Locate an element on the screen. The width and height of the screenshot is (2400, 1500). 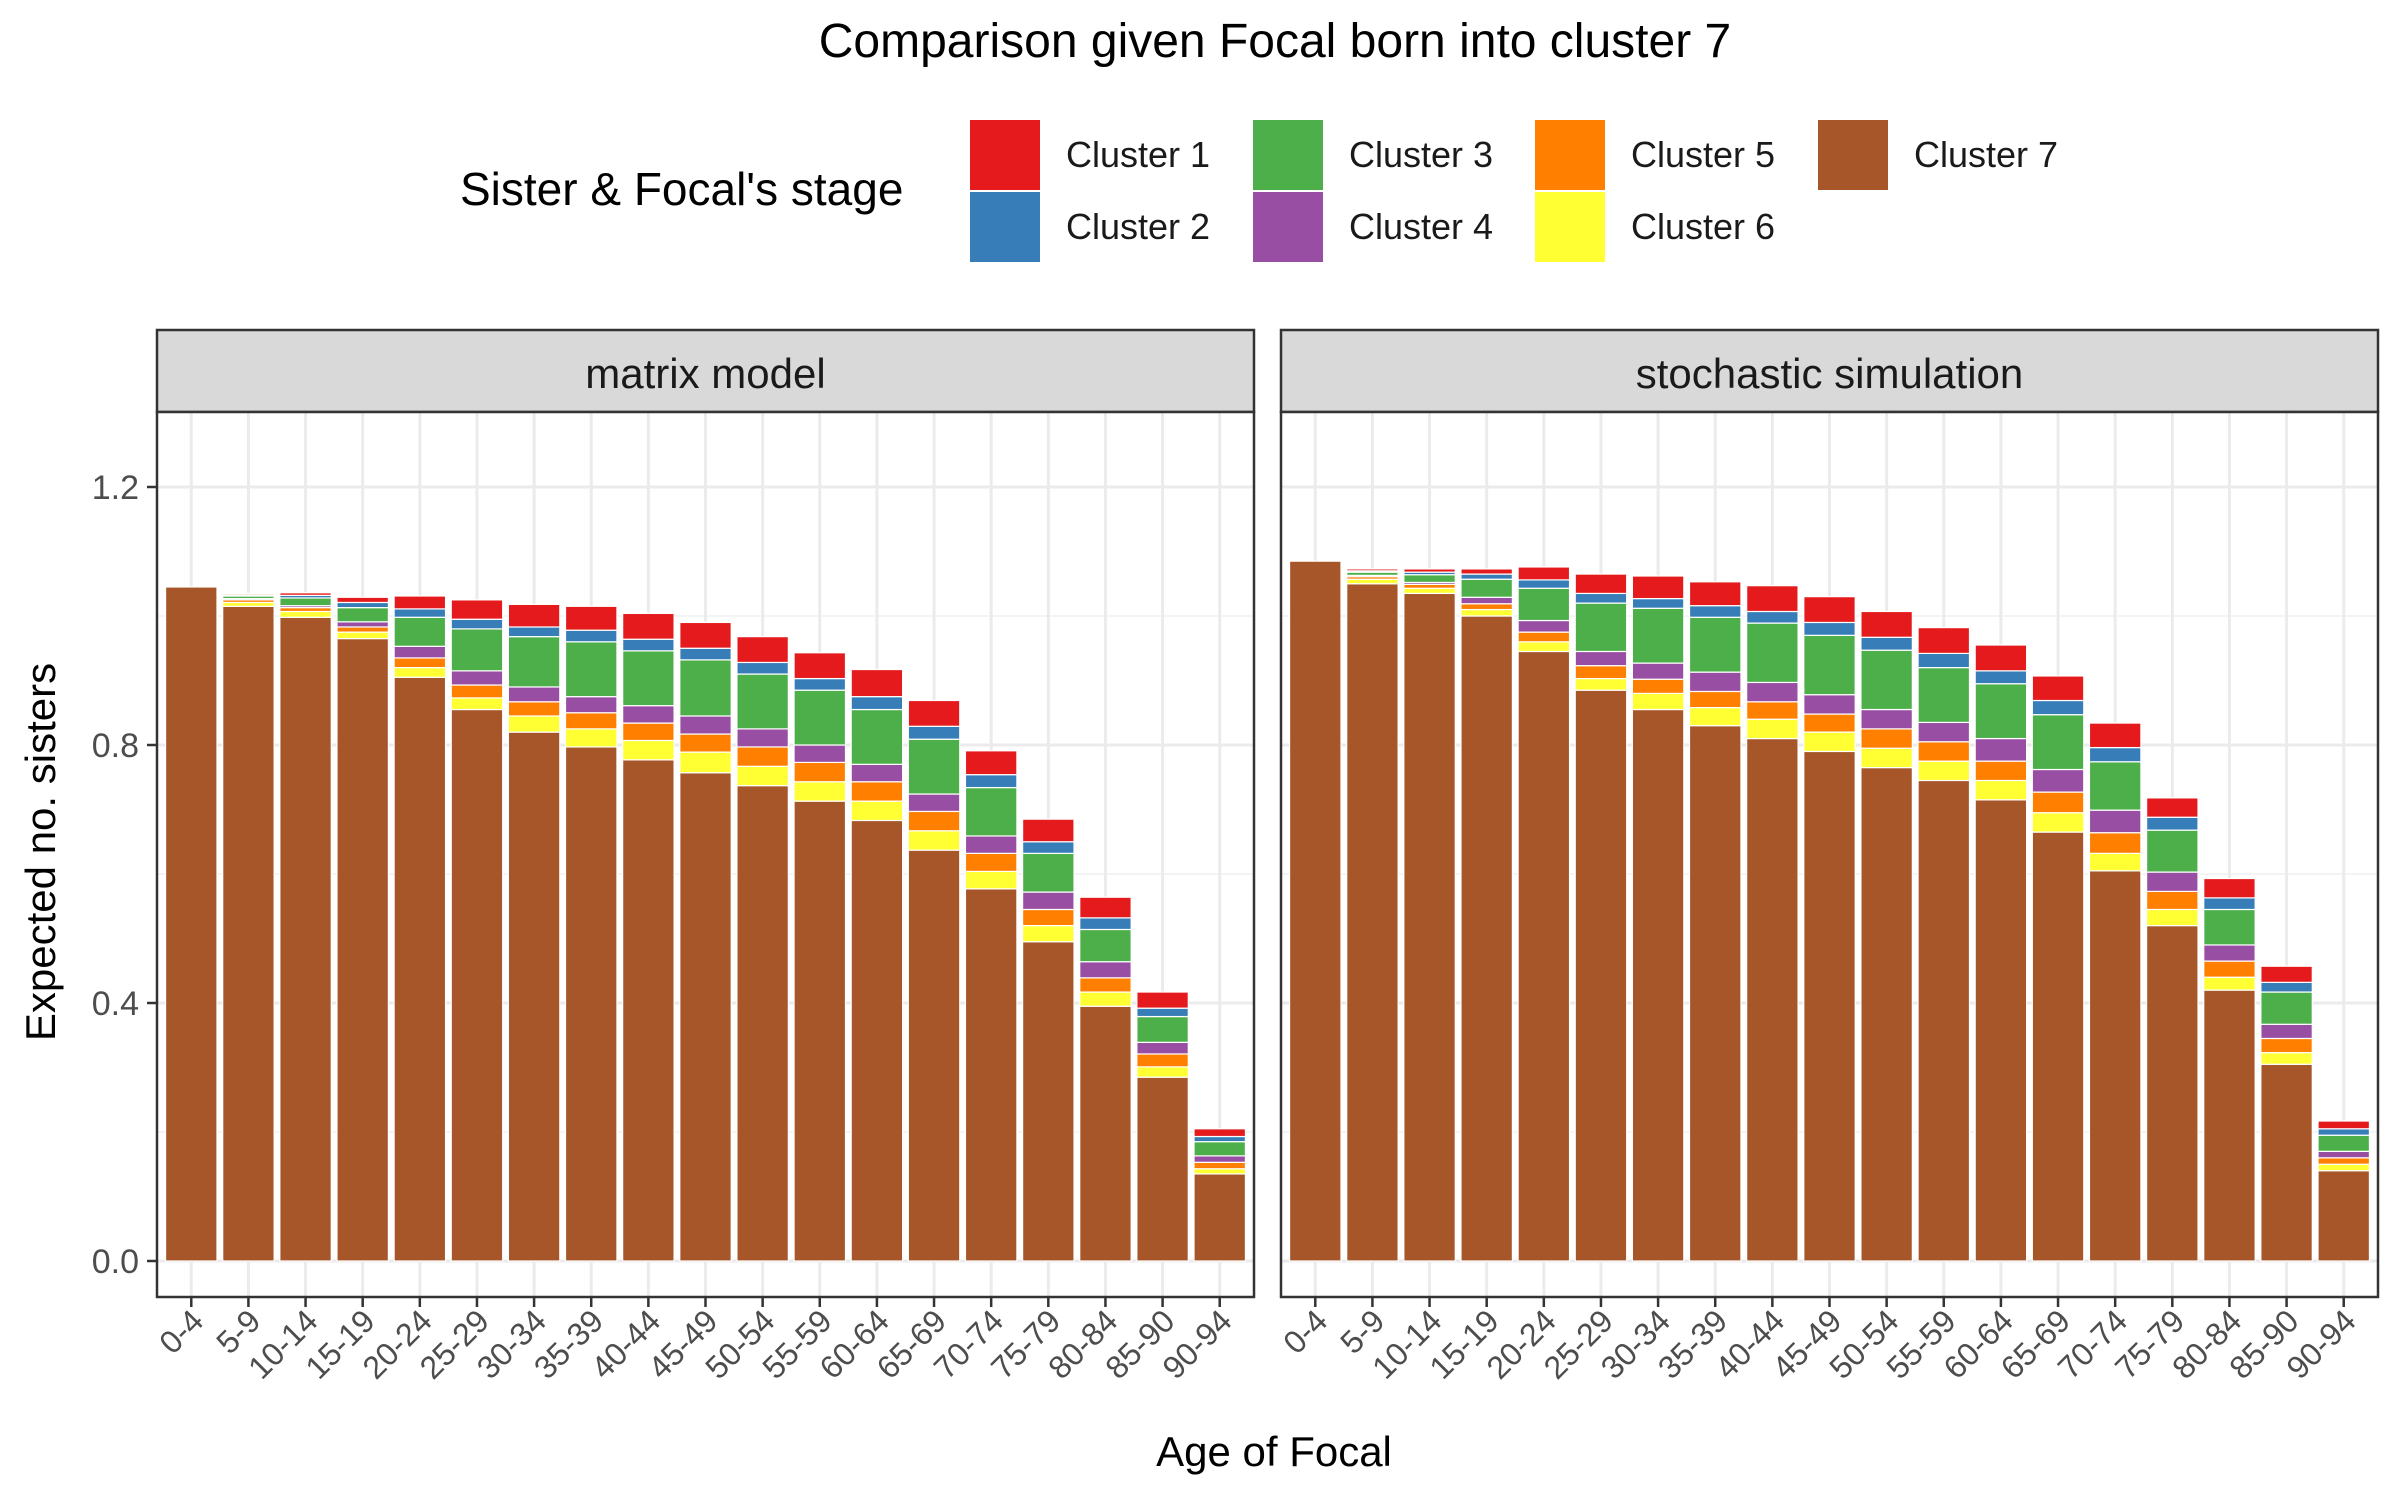
legend-label-cluster-5: Cluster 5 is located at coordinates (1703, 154).